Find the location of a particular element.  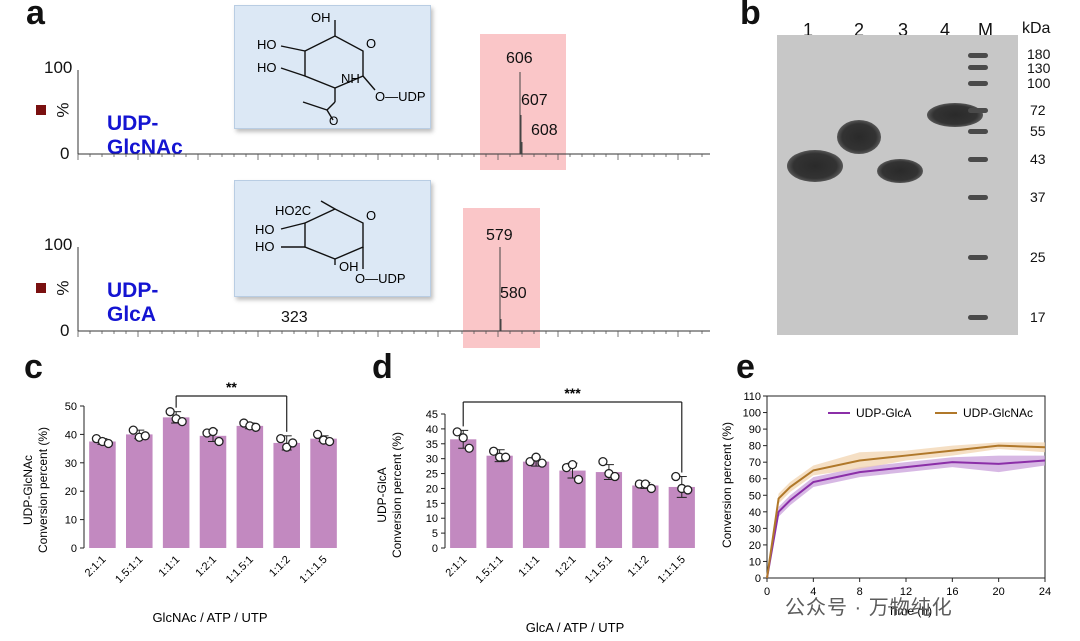

y-tick-label: 60 is located at coordinates (755, 480).